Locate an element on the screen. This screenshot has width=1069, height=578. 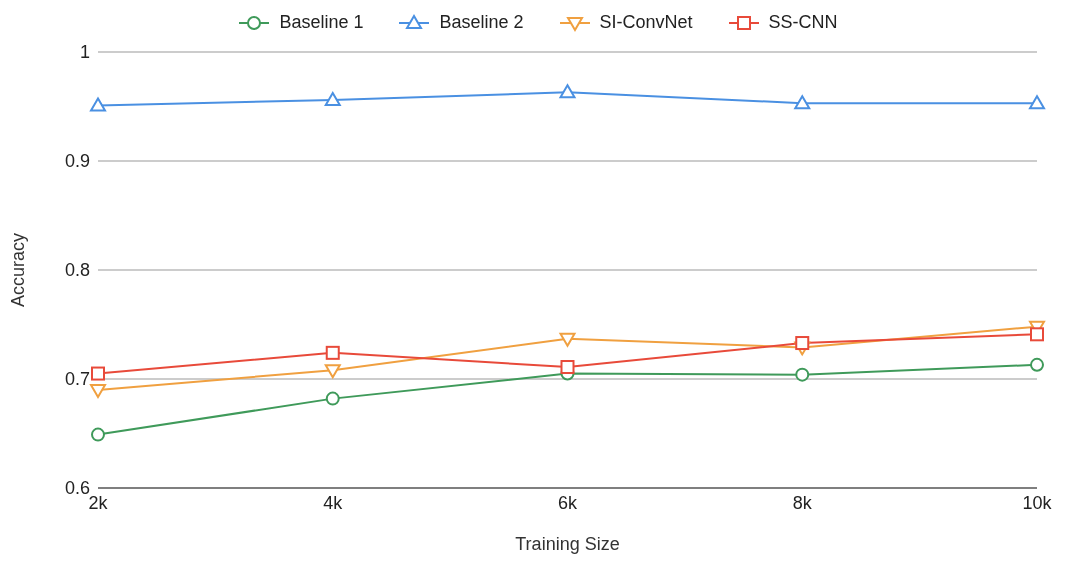
x-tick-label: 10k is located at coordinates (1037, 502).